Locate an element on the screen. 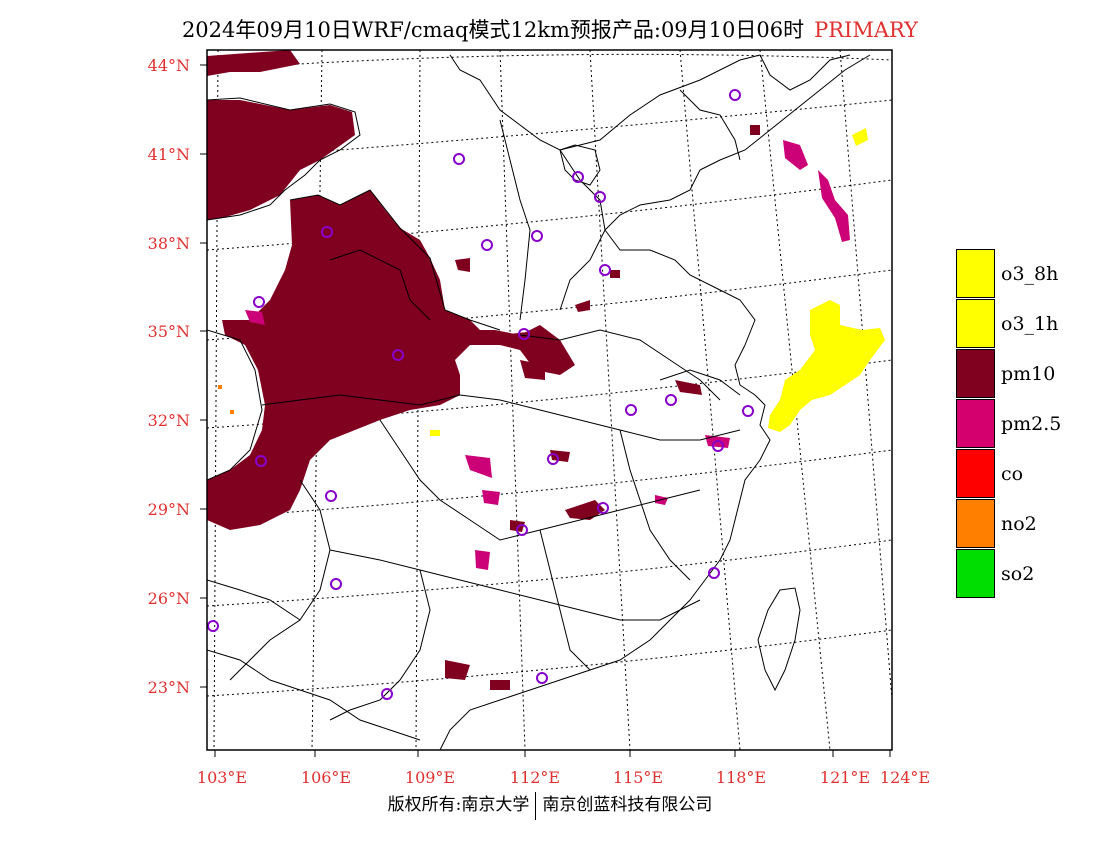 The image size is (1100, 850). lon-label-106: 106°E is located at coordinates (326, 777).